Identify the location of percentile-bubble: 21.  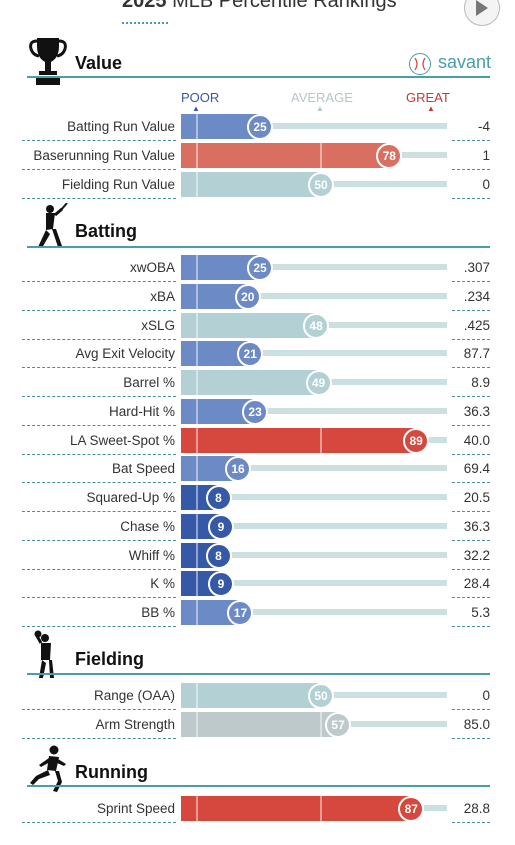
(250, 354).